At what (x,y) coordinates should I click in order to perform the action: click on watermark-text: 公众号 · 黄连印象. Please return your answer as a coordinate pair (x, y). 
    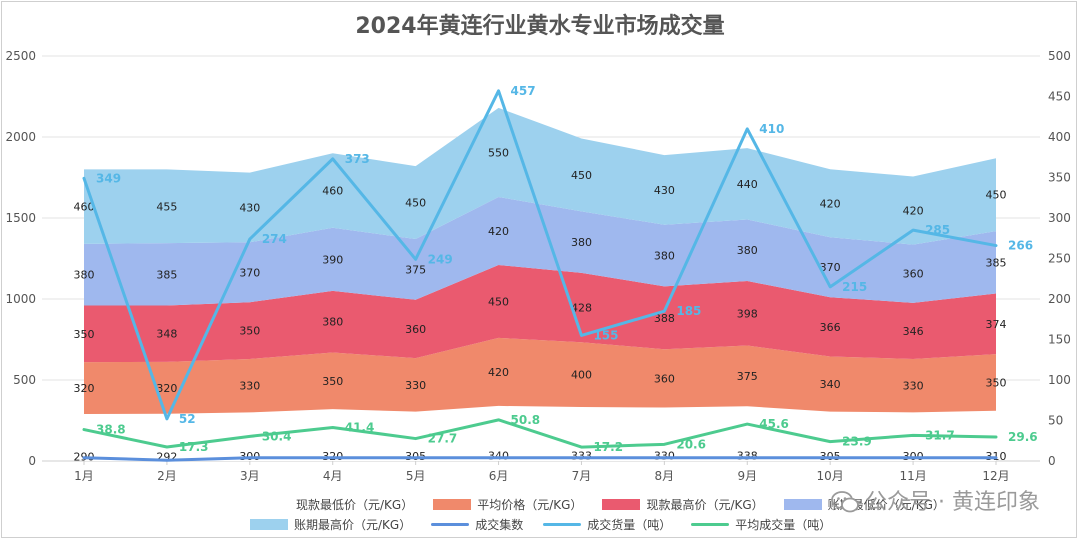
    Looking at the image, I should click on (952, 502).